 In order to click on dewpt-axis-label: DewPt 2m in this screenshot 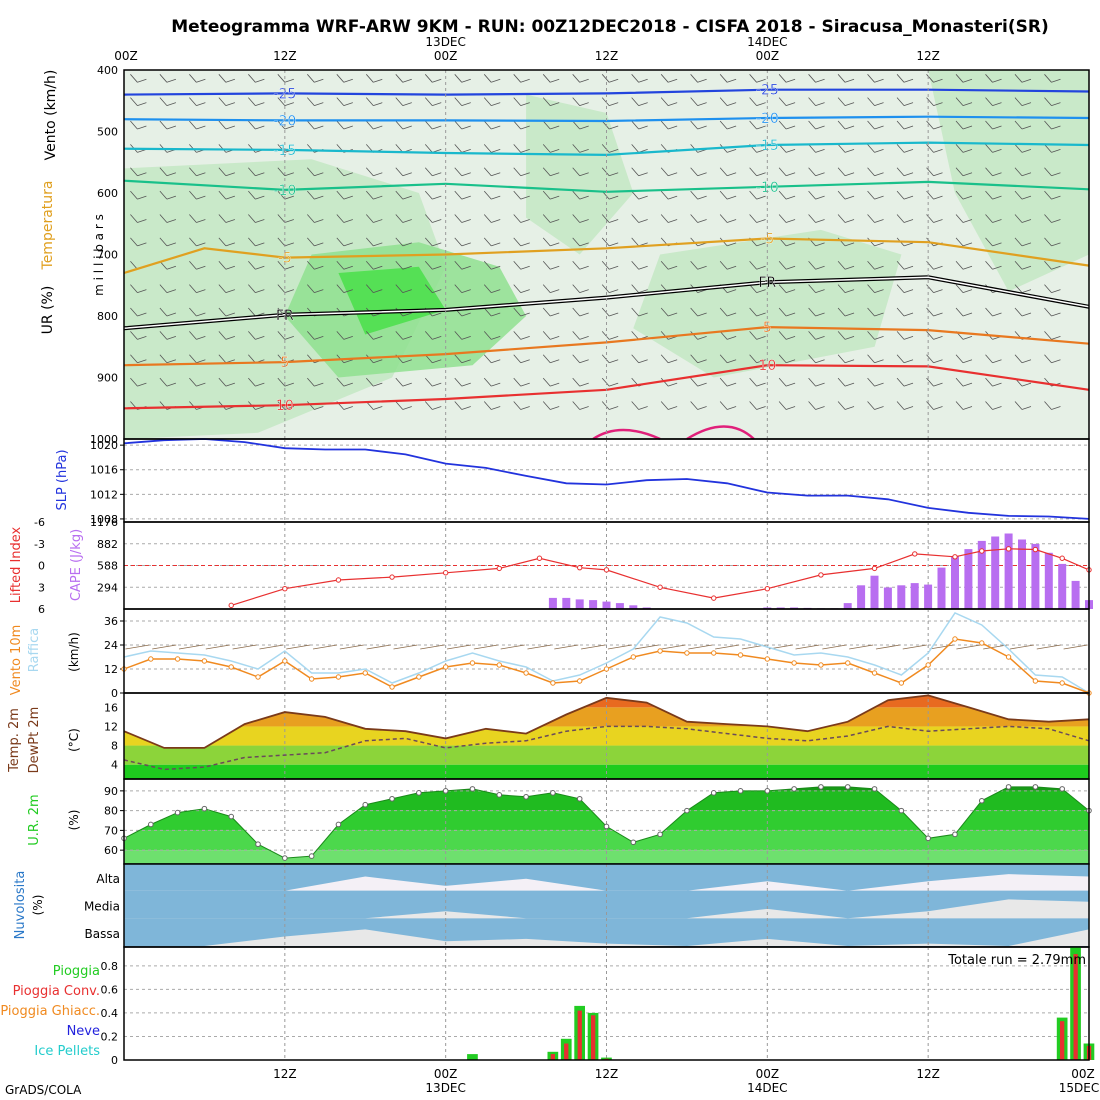, I will do `click(34, 740)`.